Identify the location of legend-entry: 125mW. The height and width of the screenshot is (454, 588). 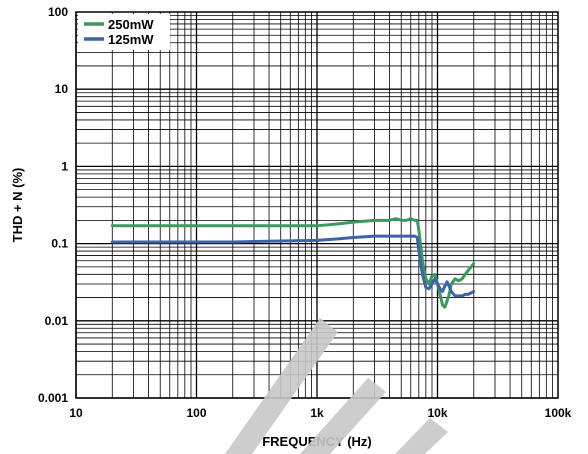
(131, 39).